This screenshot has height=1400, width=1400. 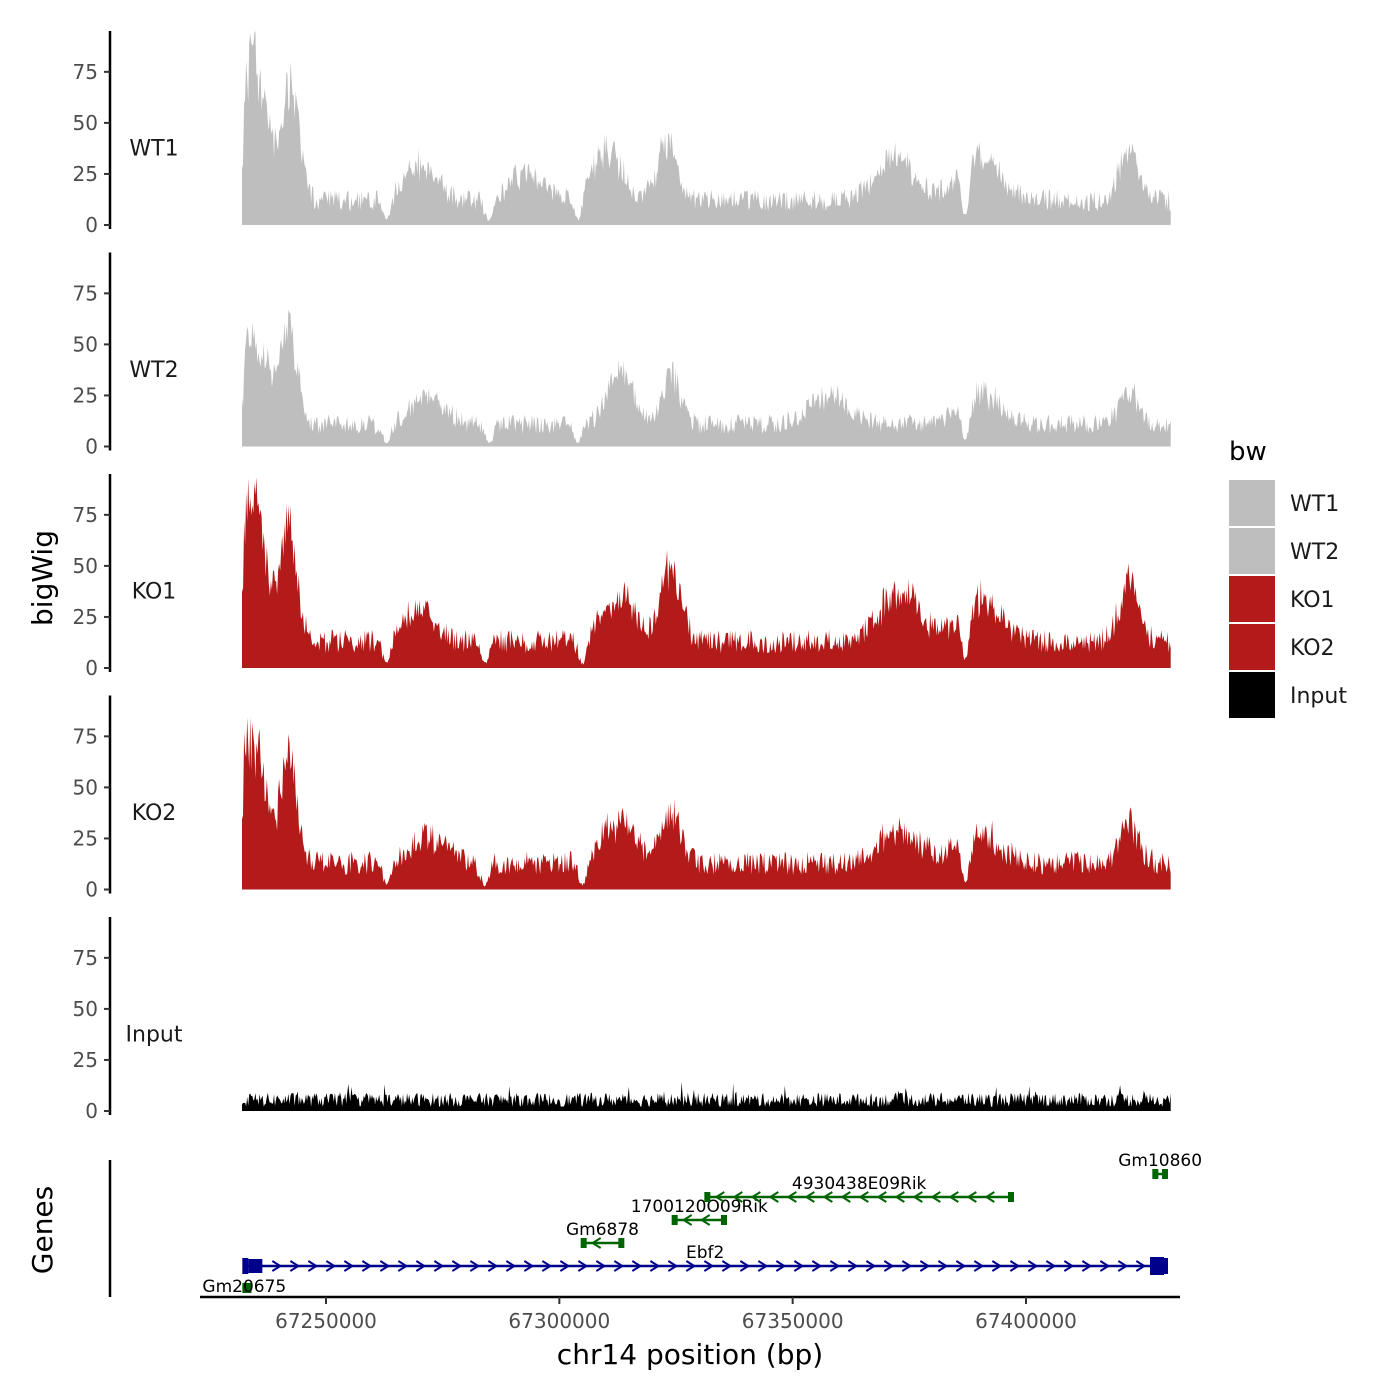 I want to click on track-label-KO2: KO2, so click(x=154, y=813).